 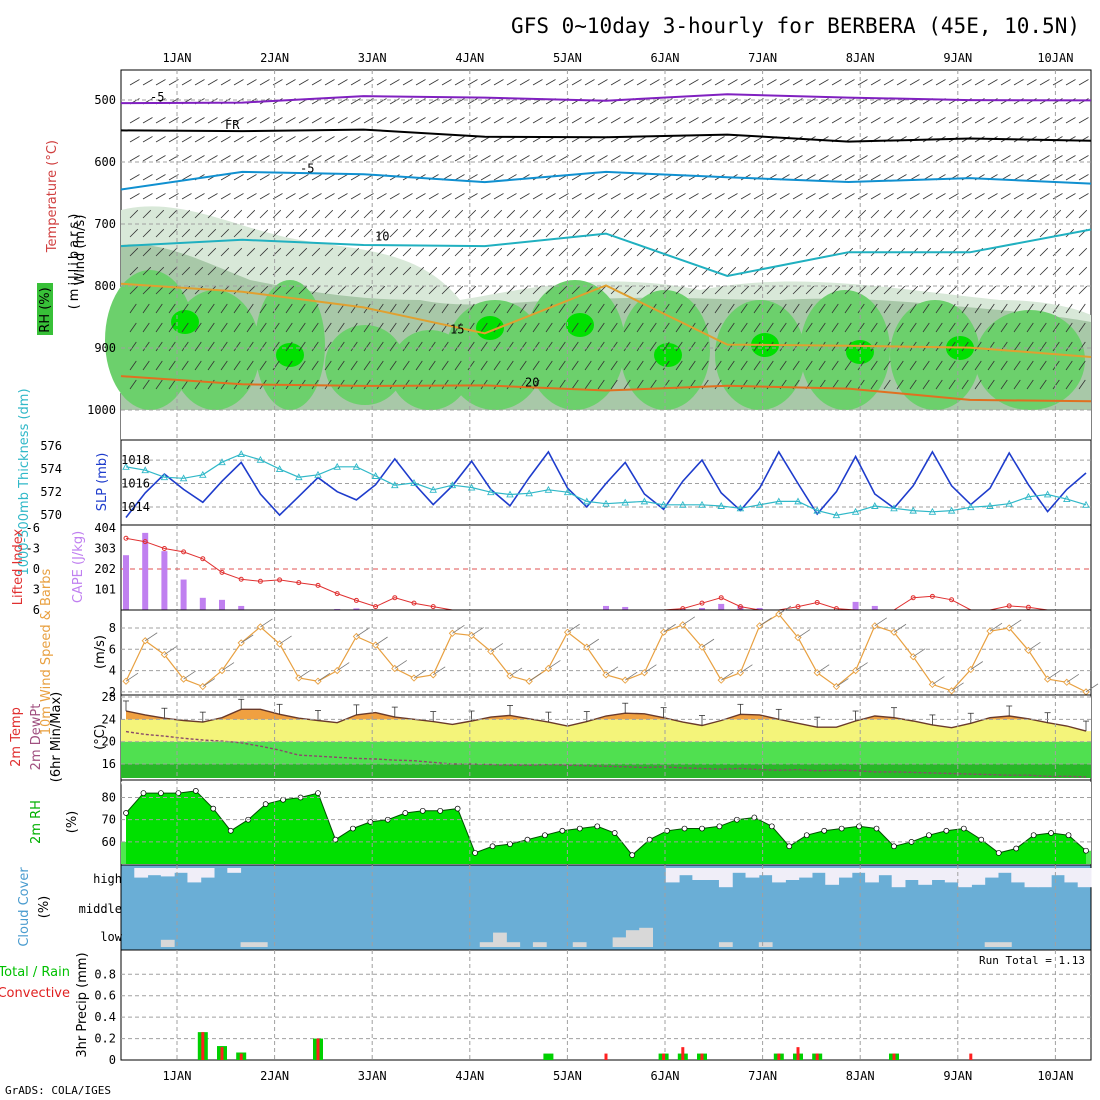 I want to click on rh2m-panel: 60 70 80 2m RH (%), so click(x=560, y=822).